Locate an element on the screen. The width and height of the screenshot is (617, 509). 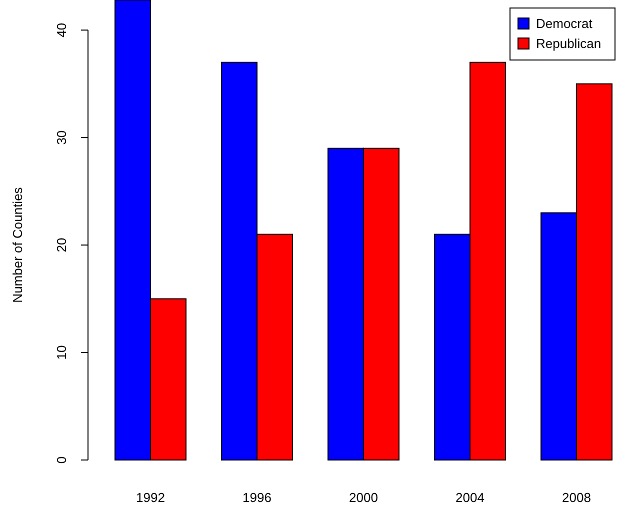
legend-label: Republican is located at coordinates (569, 43).